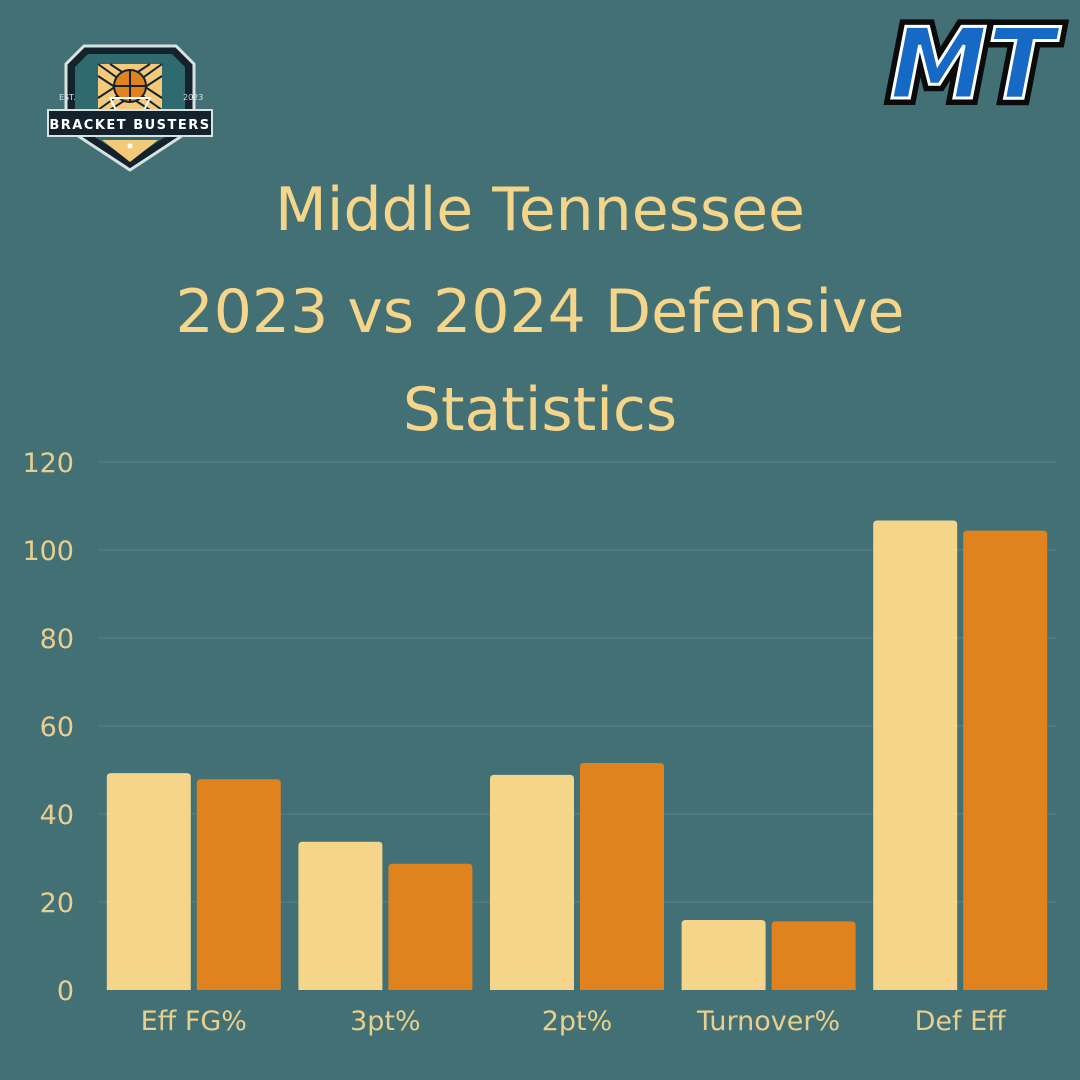  I want to click on x-axis-ticks: Eff FG% 3pt% 2pt% Turnover% Def Eff, so click(574, 1021).